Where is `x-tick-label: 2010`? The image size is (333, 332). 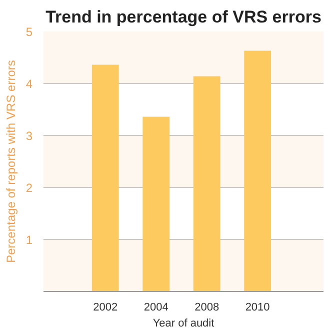
x-tick-label: 2010 is located at coordinates (257, 308).